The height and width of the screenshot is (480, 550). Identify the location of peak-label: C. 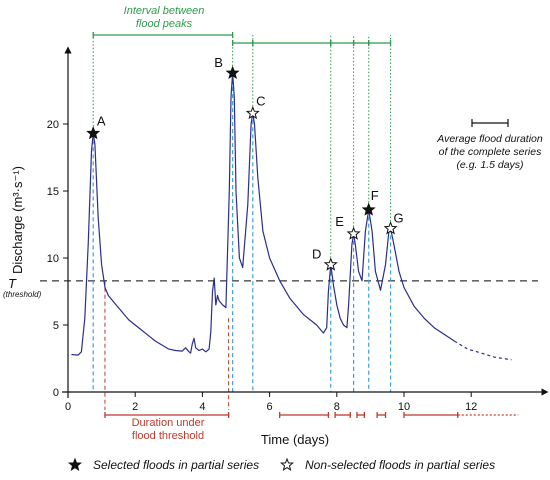
(260, 100).